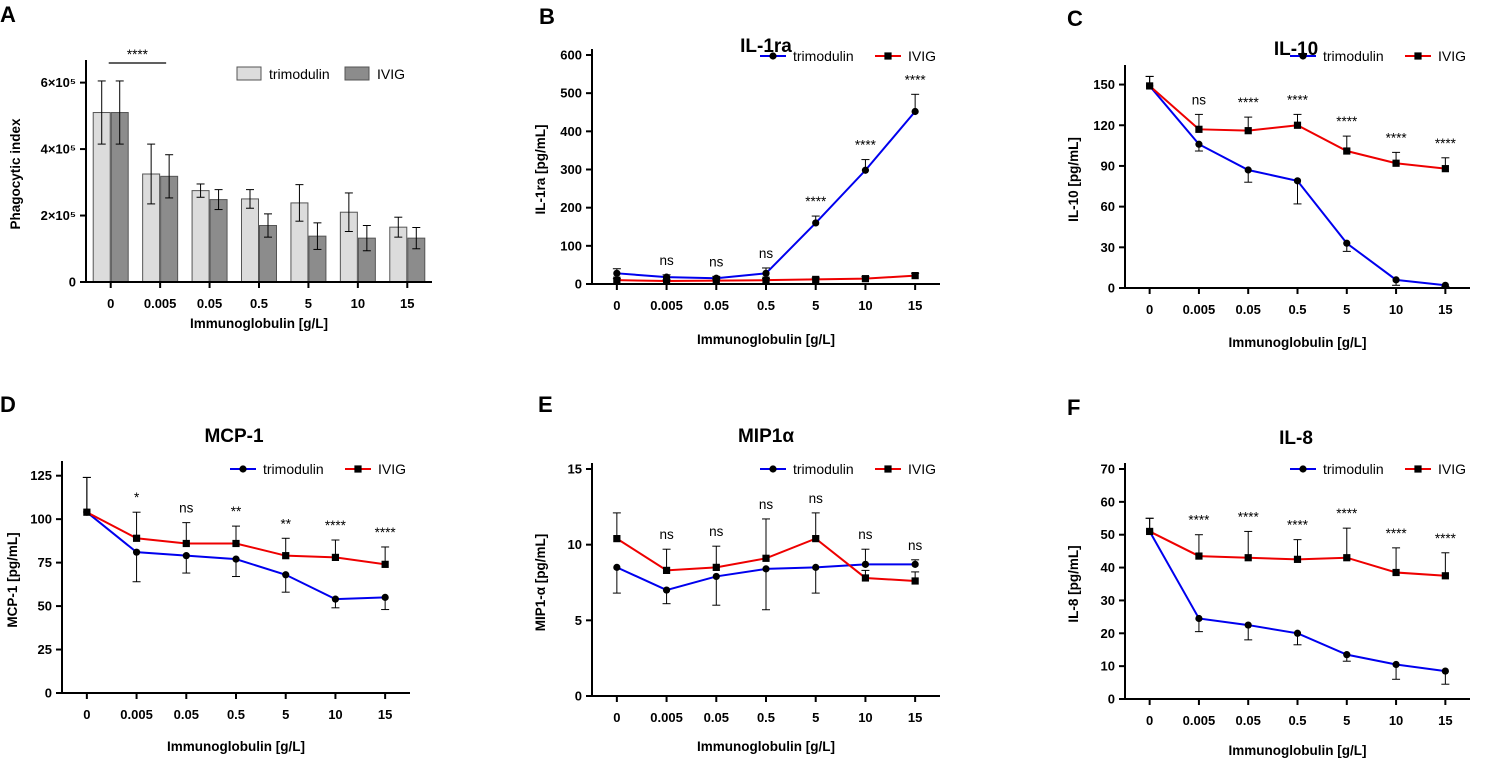 The image size is (1488, 762). What do you see at coordinates (15, 174) in the screenshot?
I see `y-axis-label: Phagocytic index` at bounding box center [15, 174].